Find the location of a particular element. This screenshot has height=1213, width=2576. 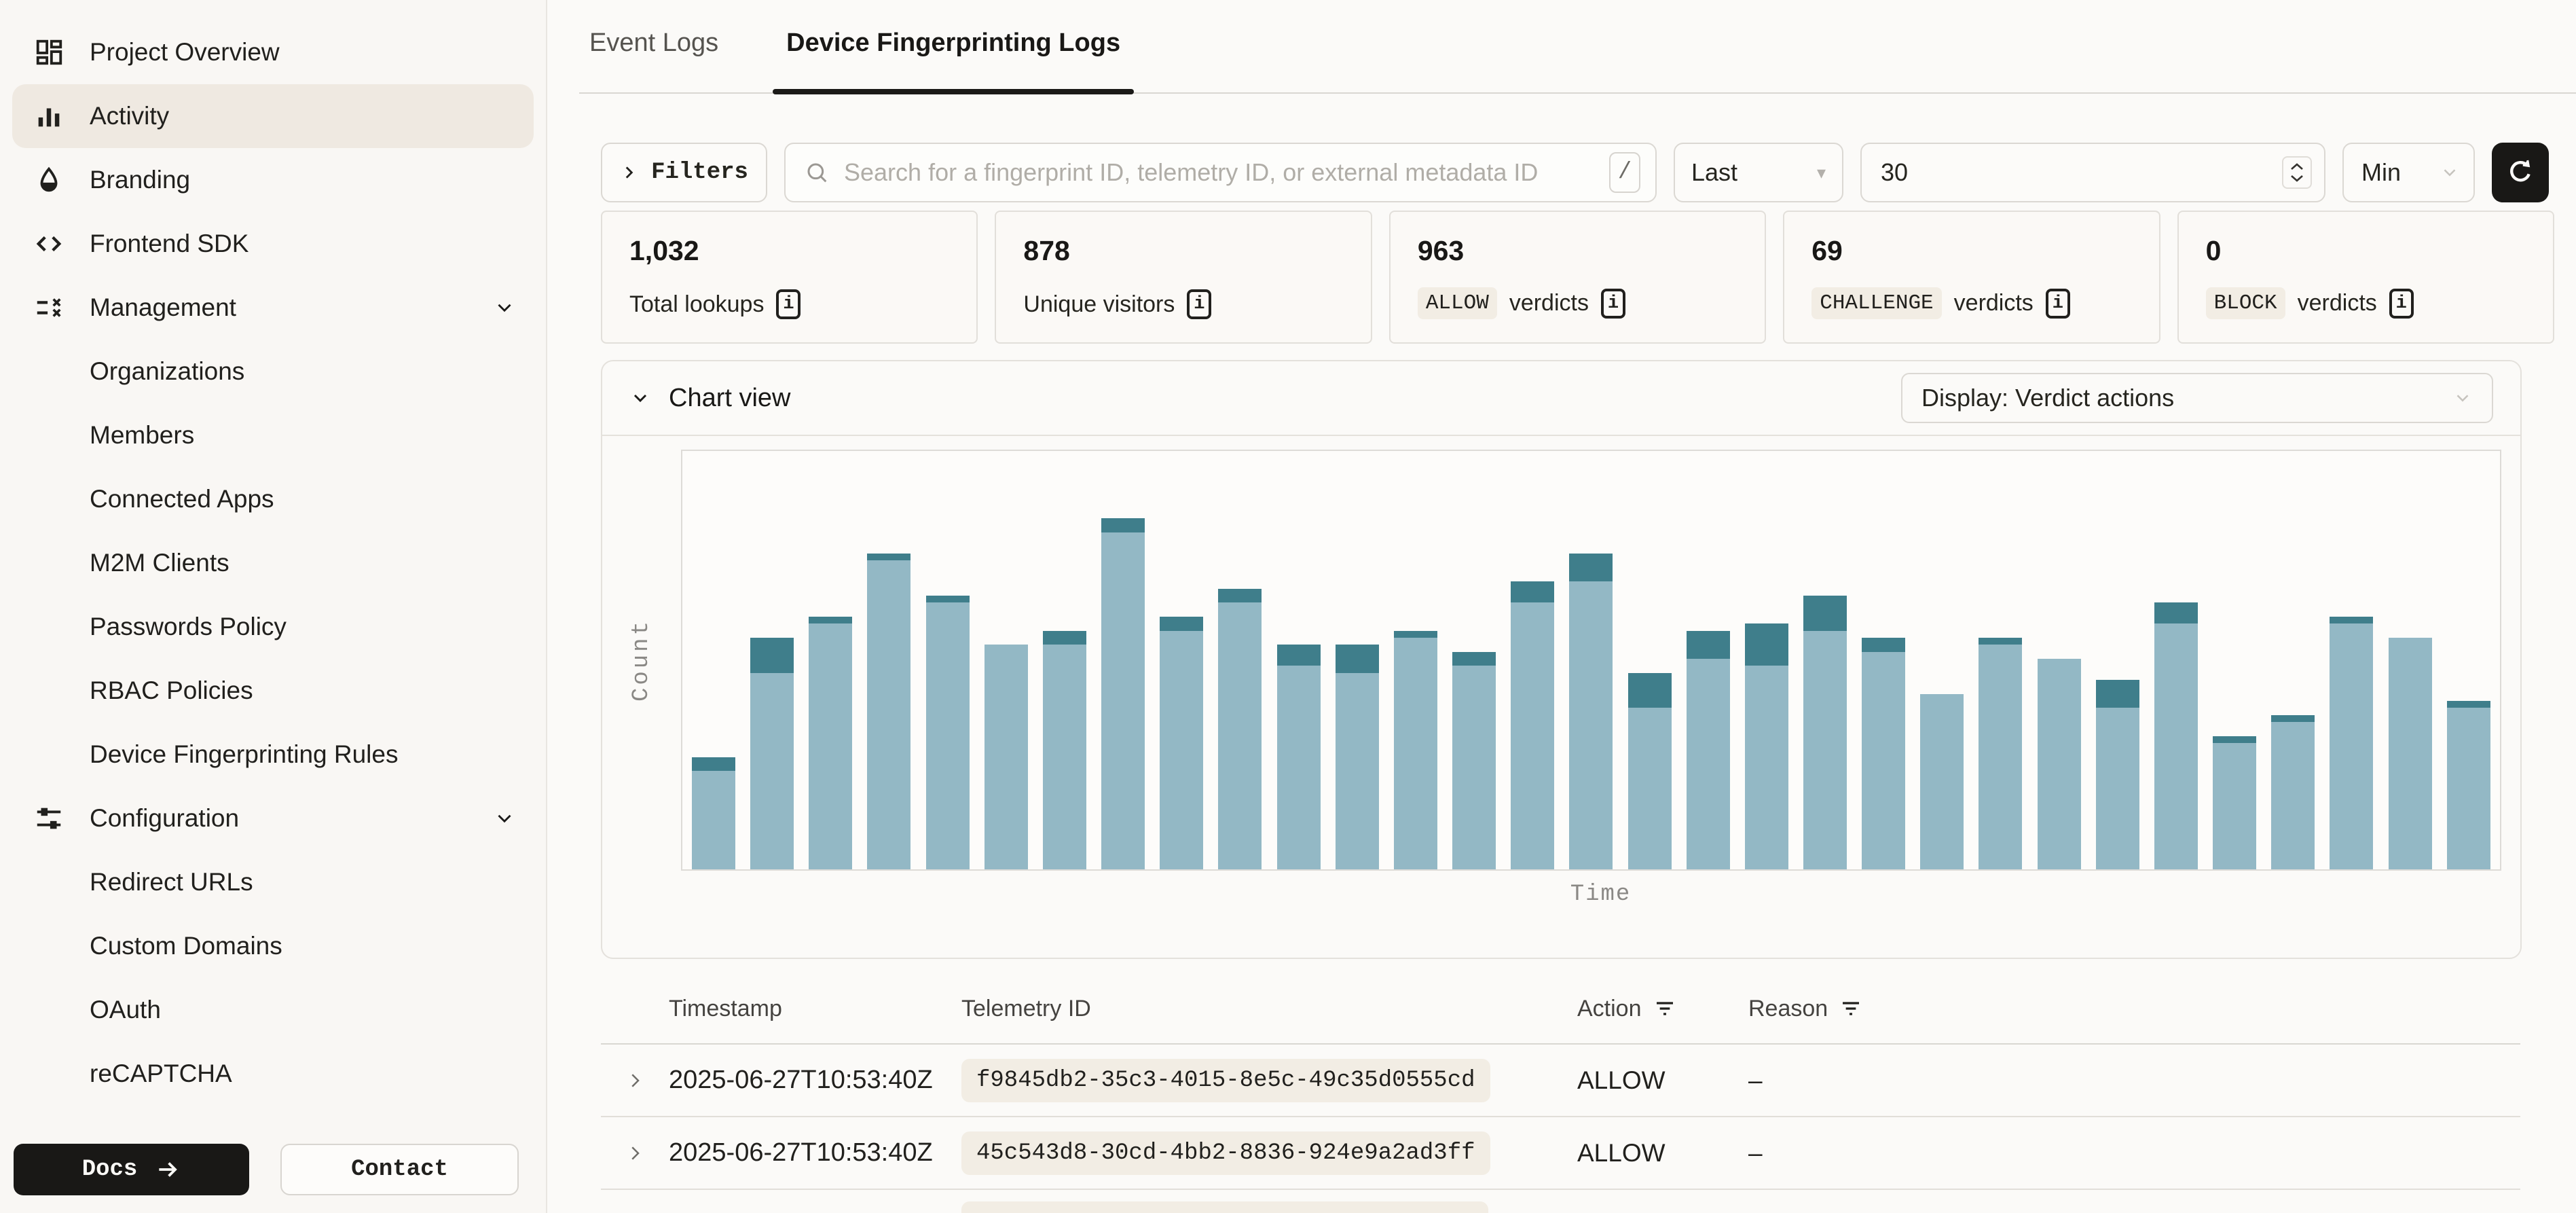

sidebar-subitem: Members is located at coordinates (273, 435).